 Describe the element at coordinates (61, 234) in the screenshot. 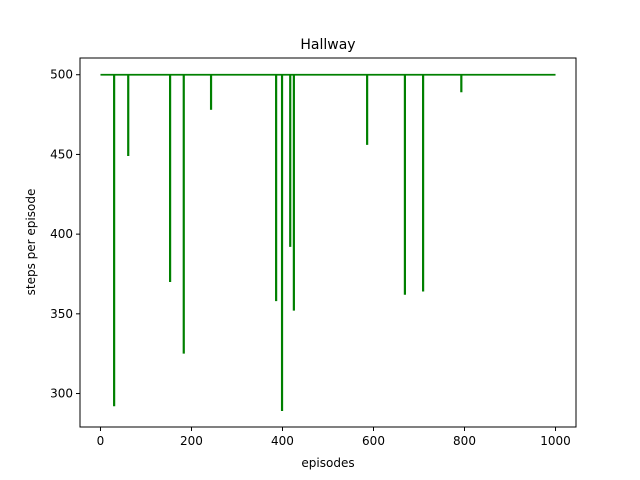

I see `y-tick-label: 400` at that location.